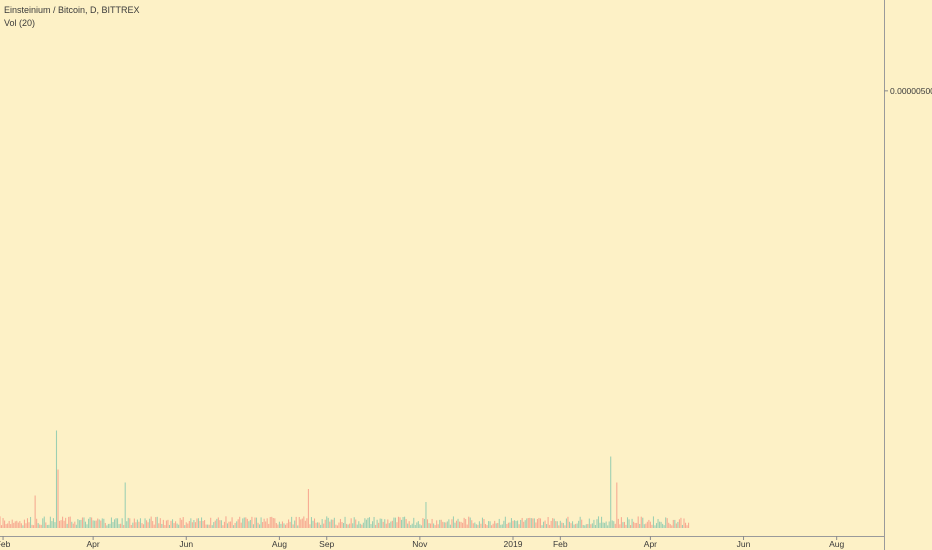  Describe the element at coordinates (20, 23) in the screenshot. I see `volume-indicator-label: Vol (20)` at that location.